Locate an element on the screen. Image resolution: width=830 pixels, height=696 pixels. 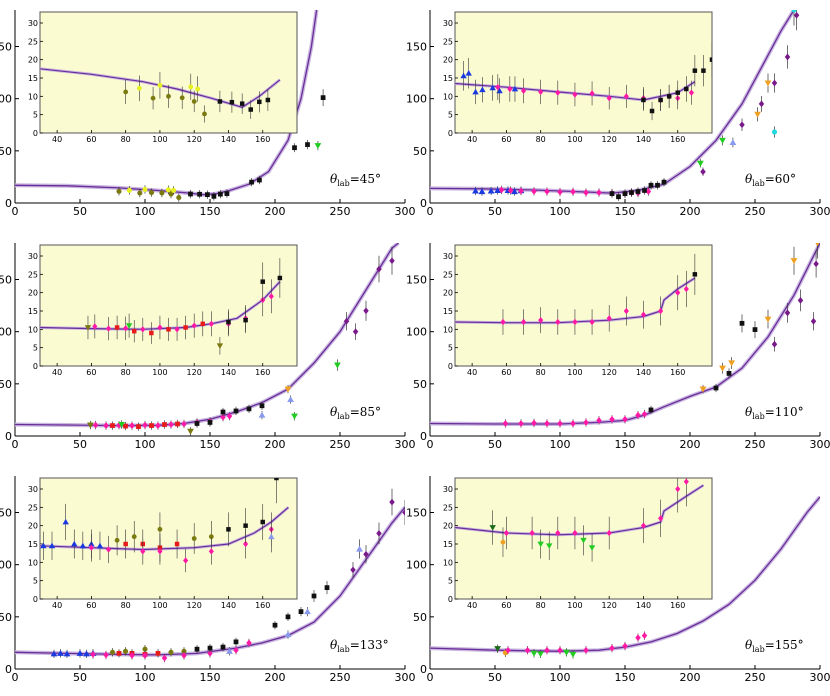
inset-x-tick-label: 120 is located at coordinates (194, 605).